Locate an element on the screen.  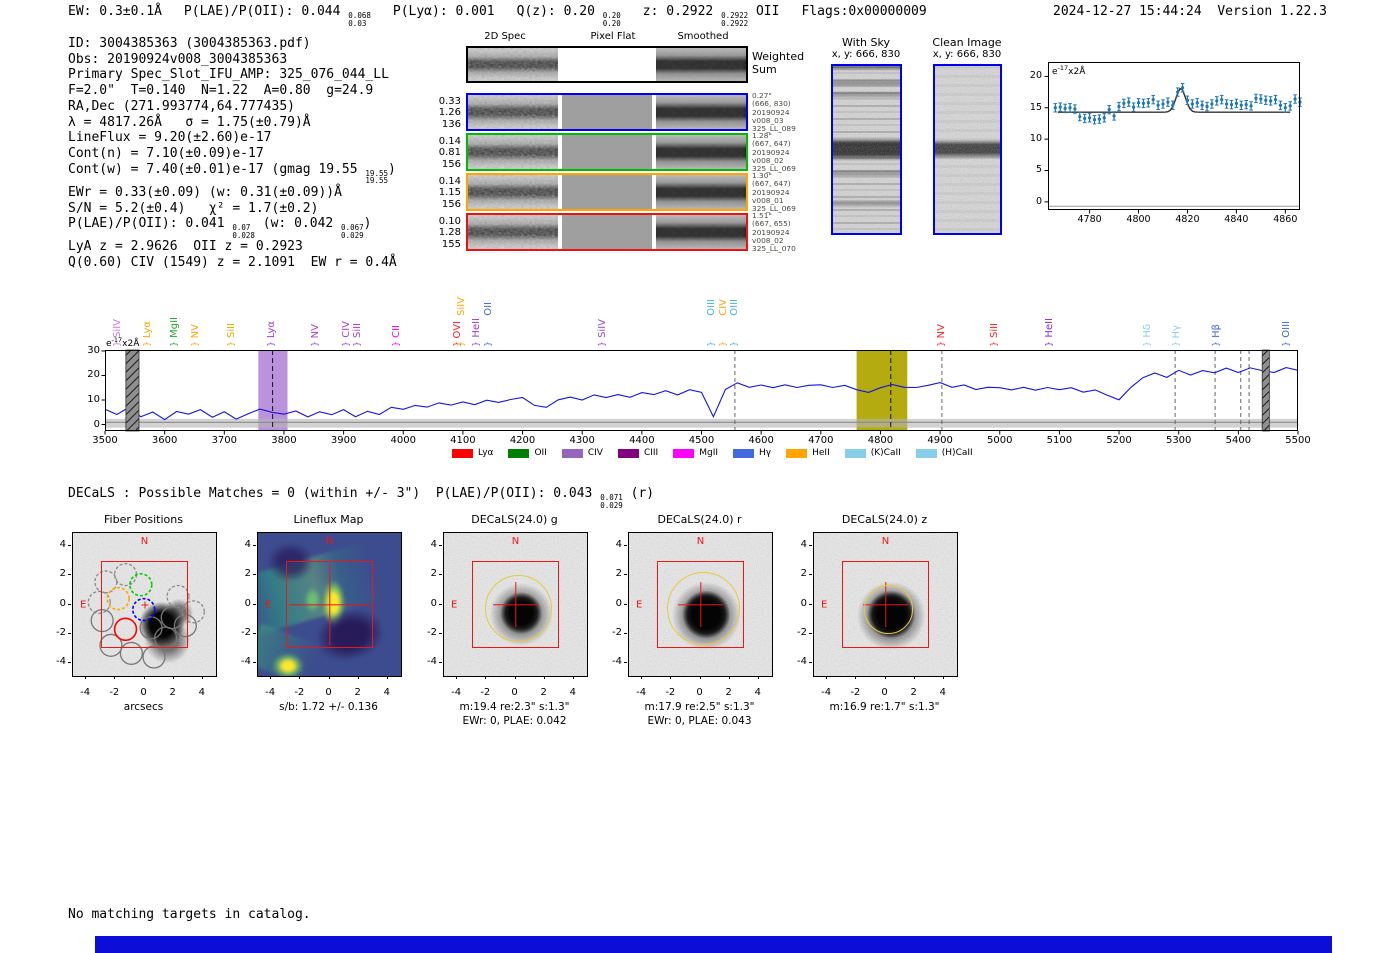
text-segment: RA,Dec (271.993774,64.777435) is located at coordinates (181, 106).